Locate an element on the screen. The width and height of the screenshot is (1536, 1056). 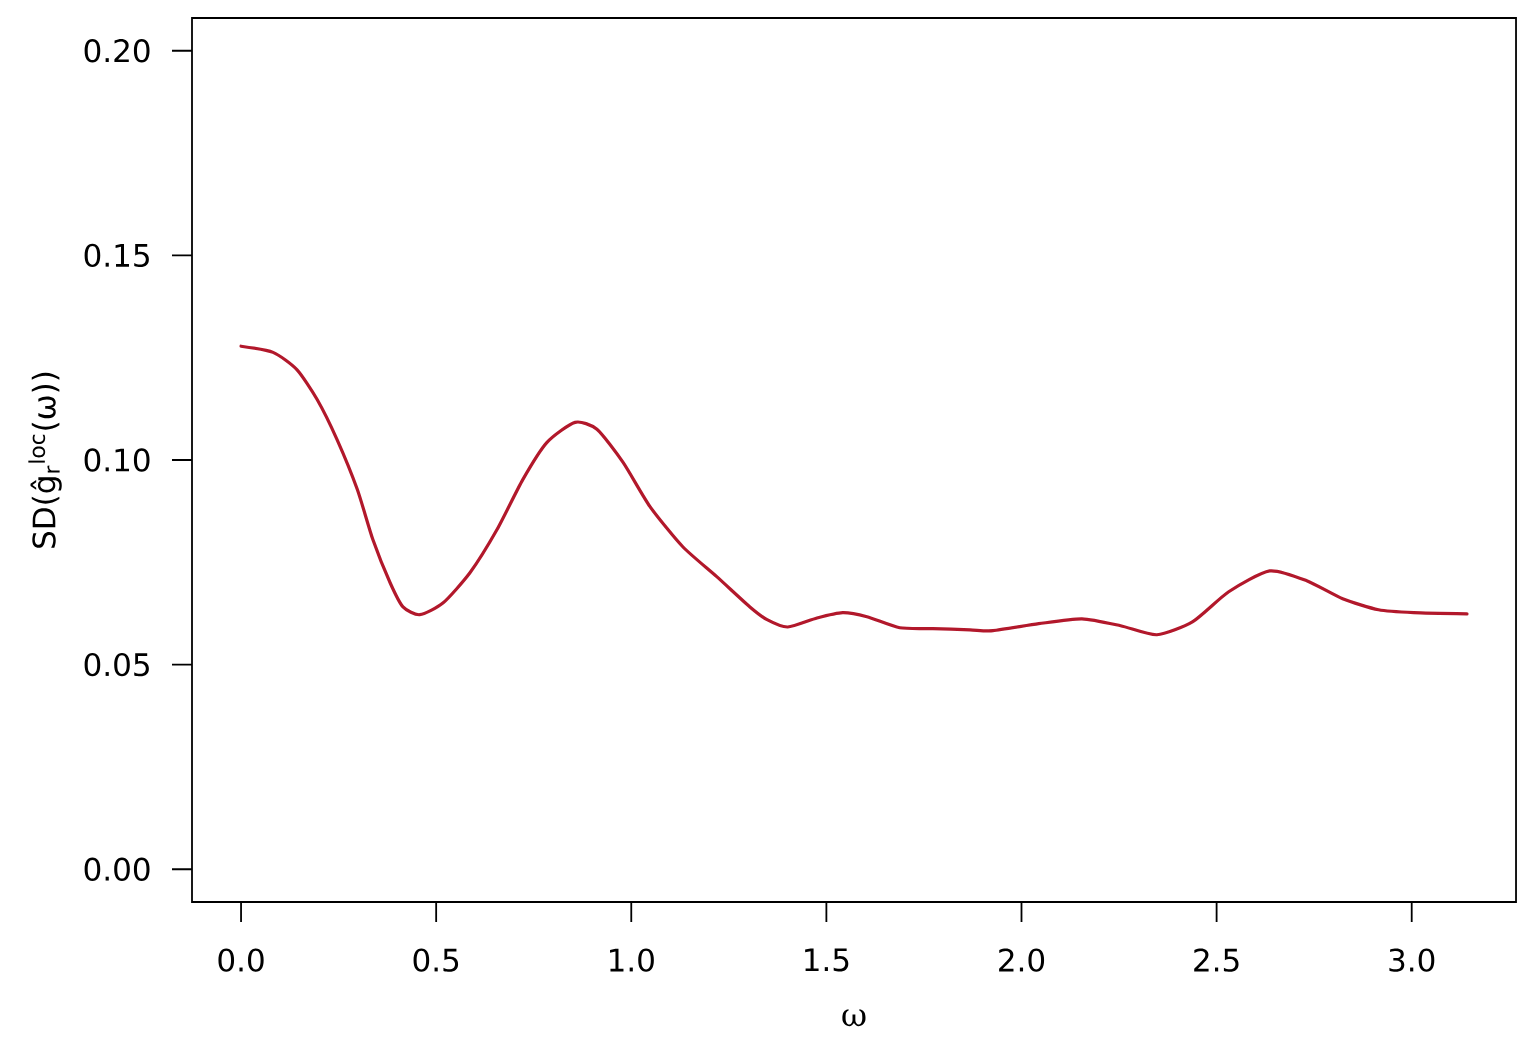
y-tick-label: 0.15 is located at coordinates (116, 255).